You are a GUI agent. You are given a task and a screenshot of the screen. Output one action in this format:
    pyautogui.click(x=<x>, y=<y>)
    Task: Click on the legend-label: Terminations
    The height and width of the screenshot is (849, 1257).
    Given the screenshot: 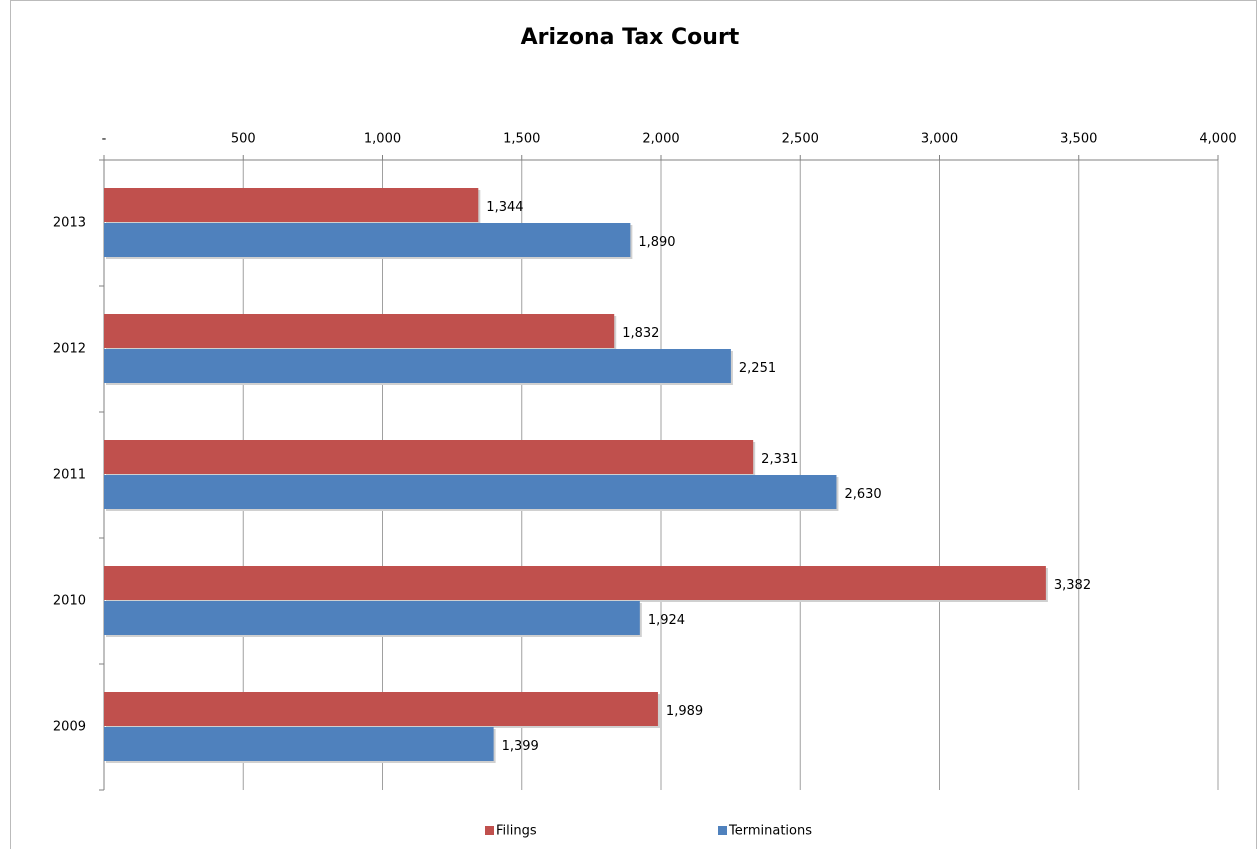 What is the action you would take?
    pyautogui.click(x=770, y=831)
    